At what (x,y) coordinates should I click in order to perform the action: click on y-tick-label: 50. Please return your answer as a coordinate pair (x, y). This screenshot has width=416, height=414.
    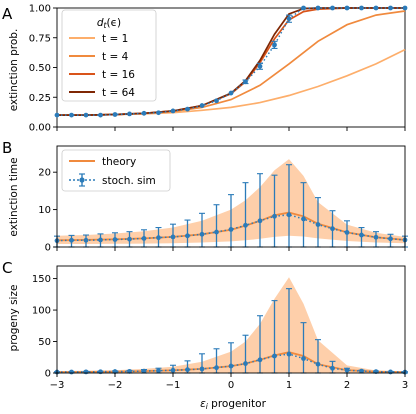
    Looking at the image, I should click on (44, 342).